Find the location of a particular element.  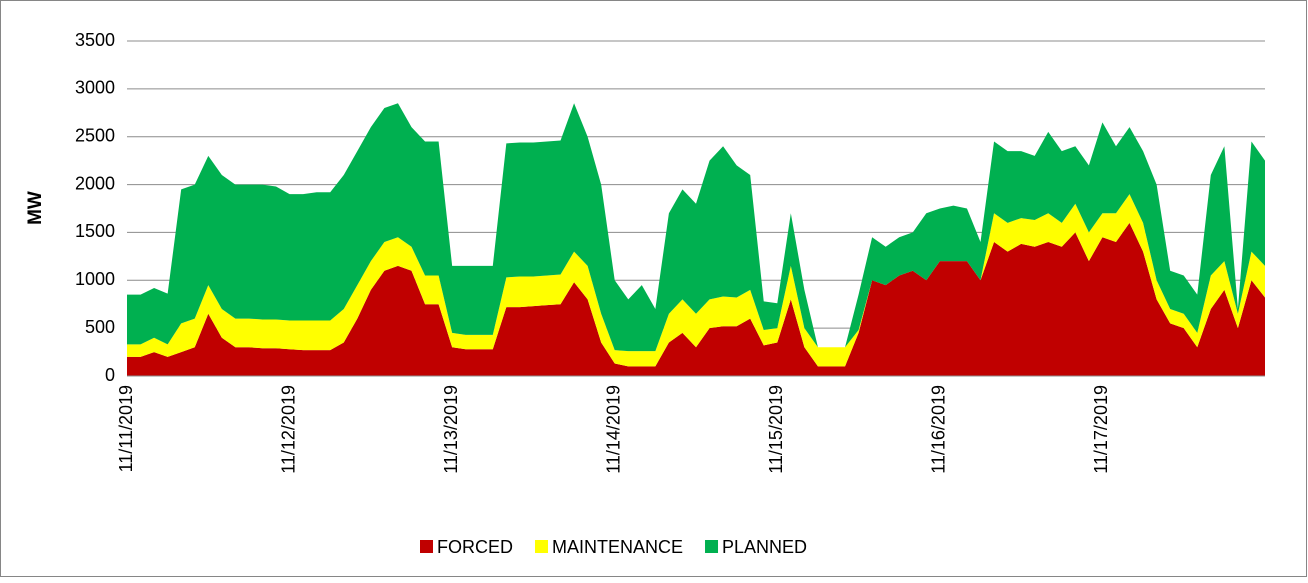

legend-label: PLANNED is located at coordinates (764, 547).